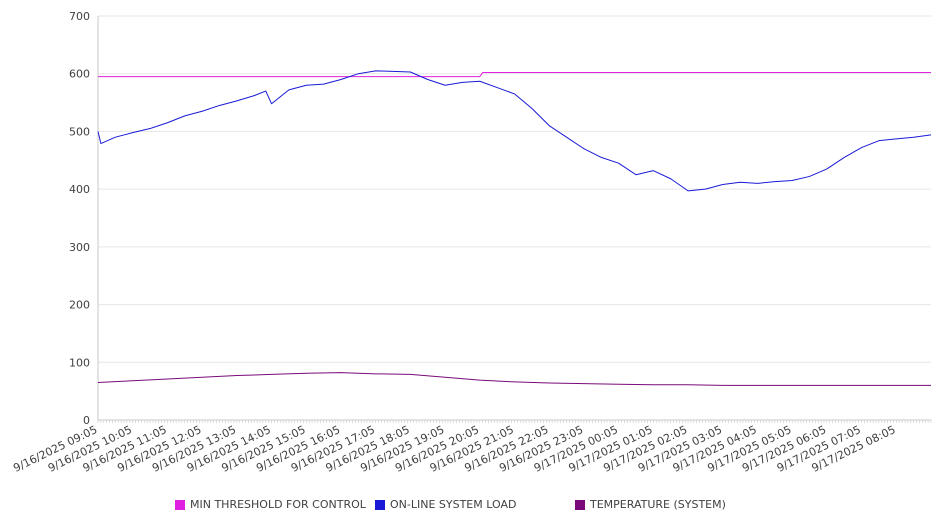 This screenshot has width=946, height=526. I want to click on legend-item-load: ON-LINE SYSTEM LOAD, so click(445, 504).